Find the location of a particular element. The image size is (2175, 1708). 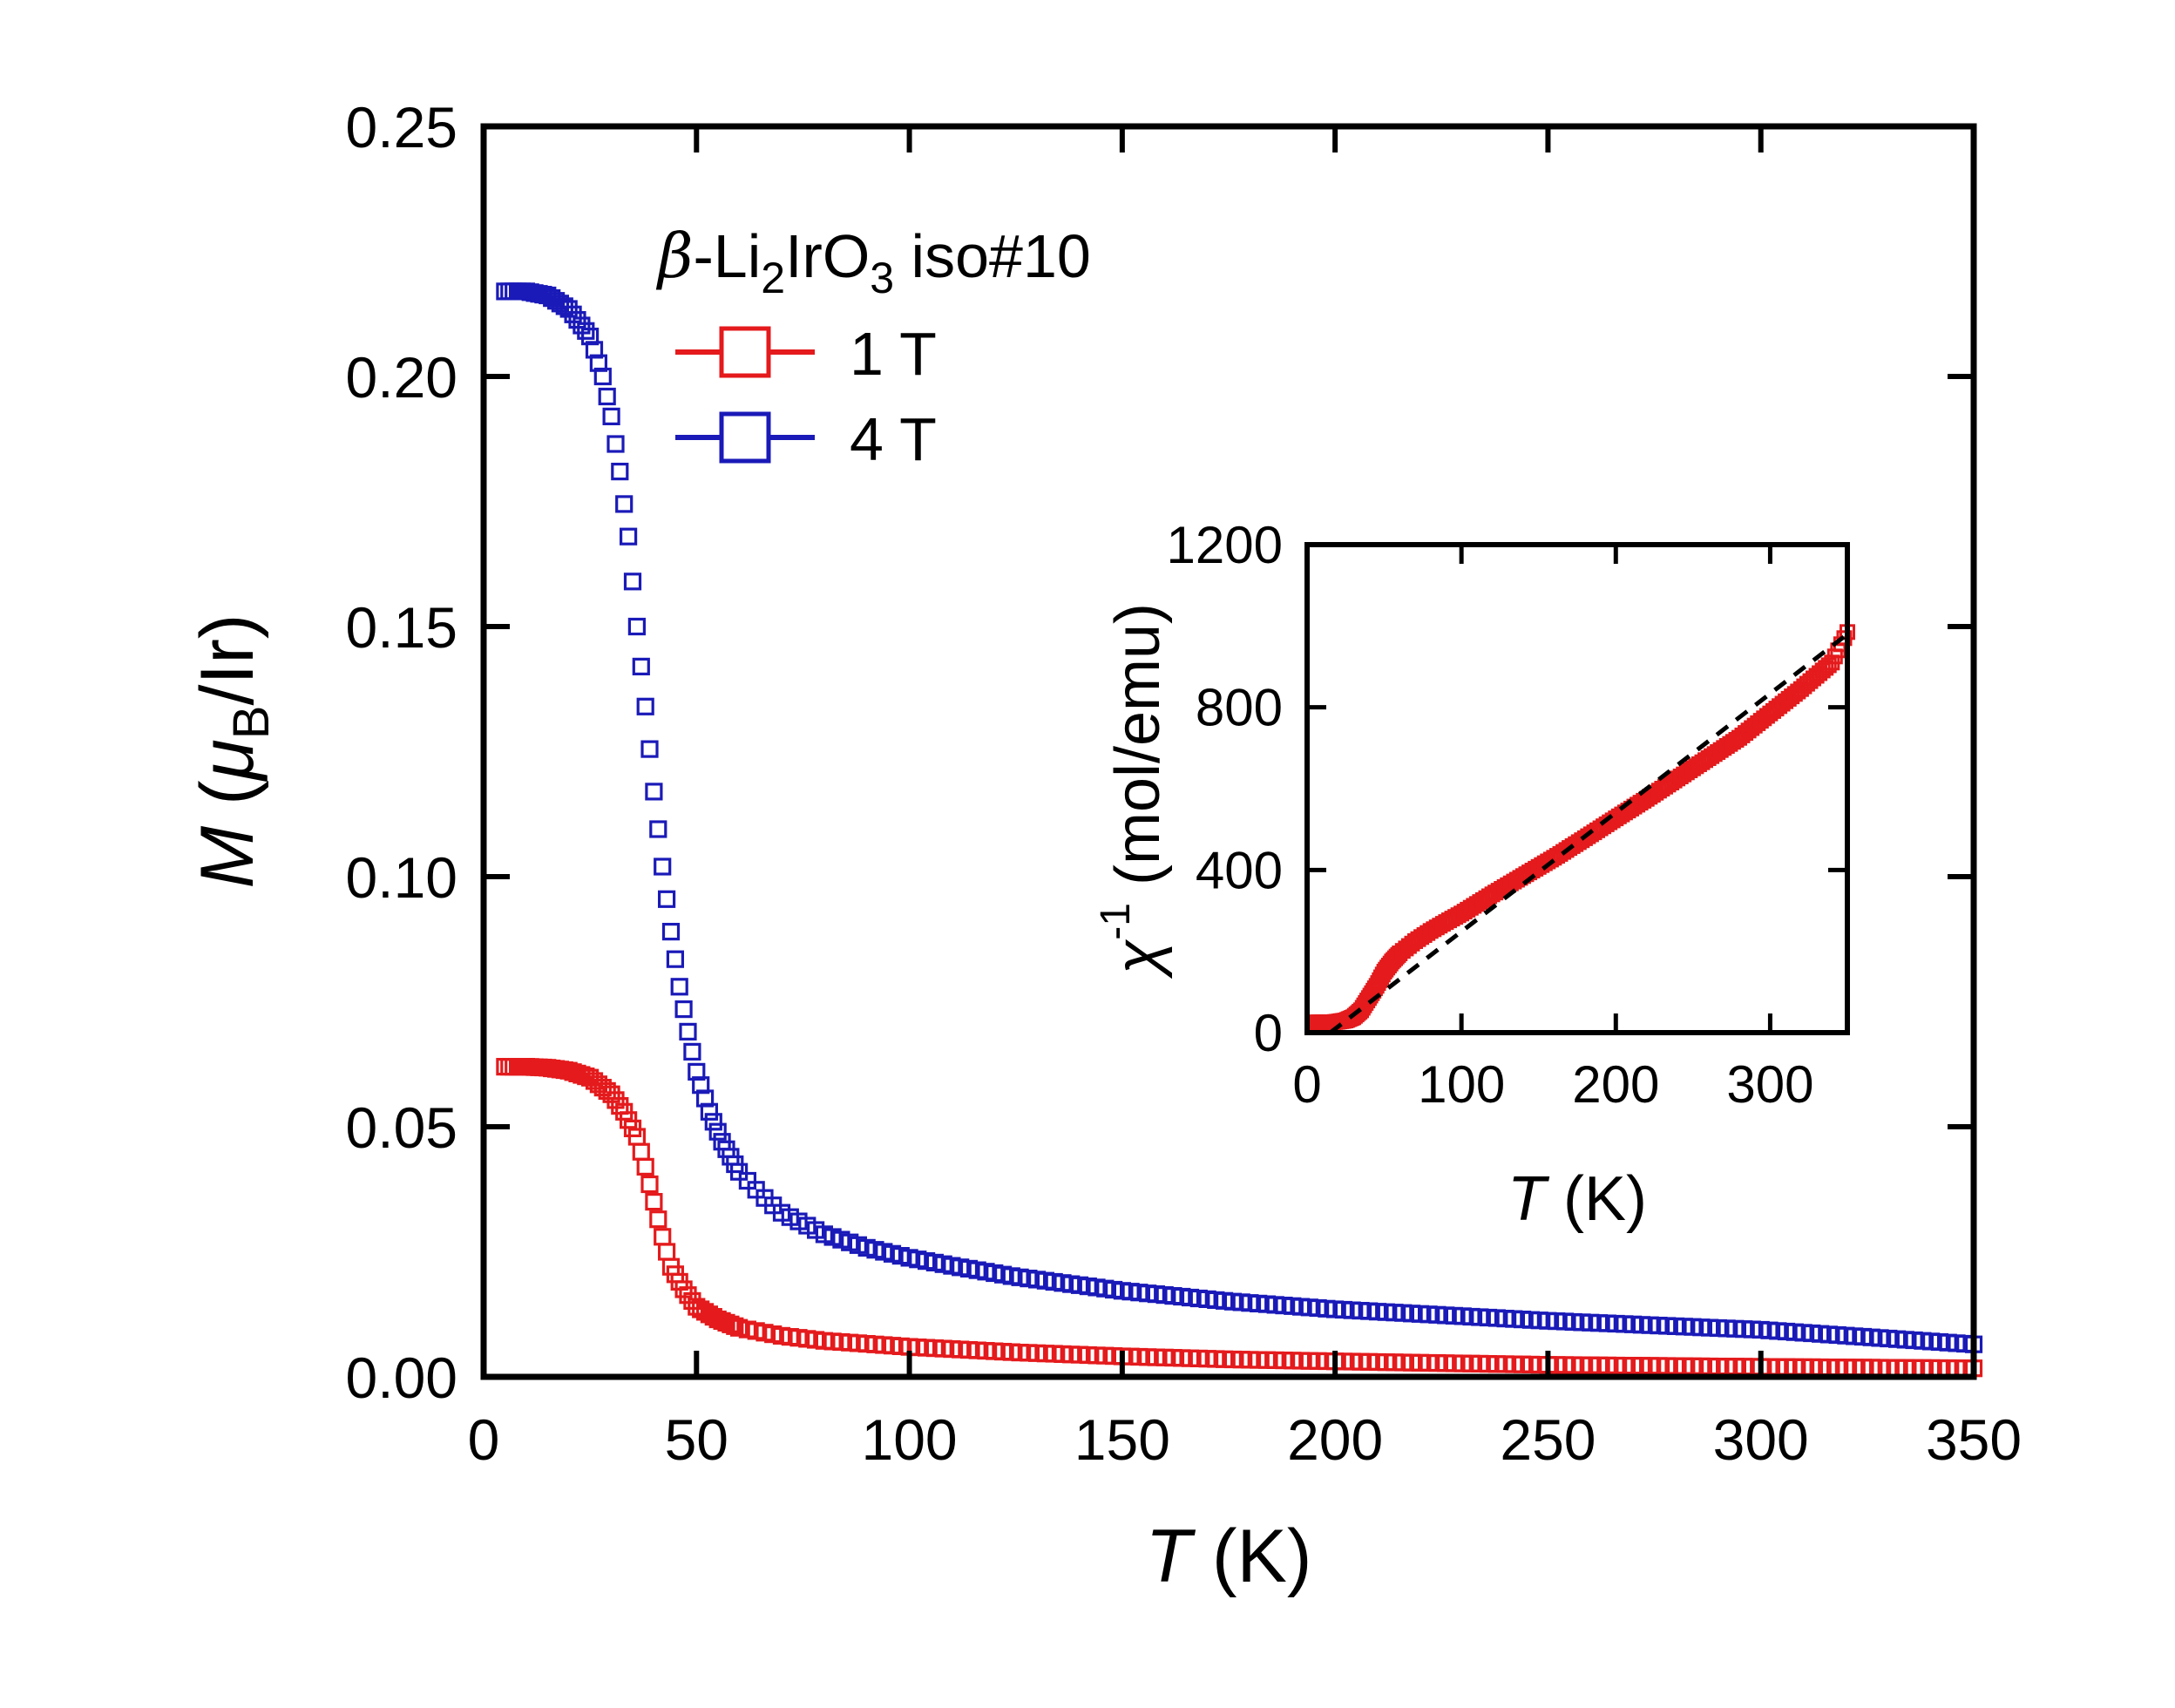

main-x-tick-label: 250 is located at coordinates (1548, 1439).